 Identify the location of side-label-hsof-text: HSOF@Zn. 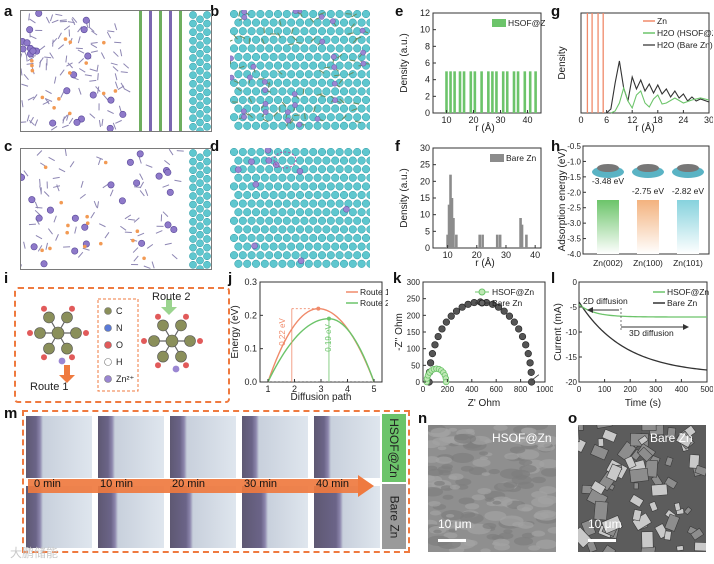
(394, 448).